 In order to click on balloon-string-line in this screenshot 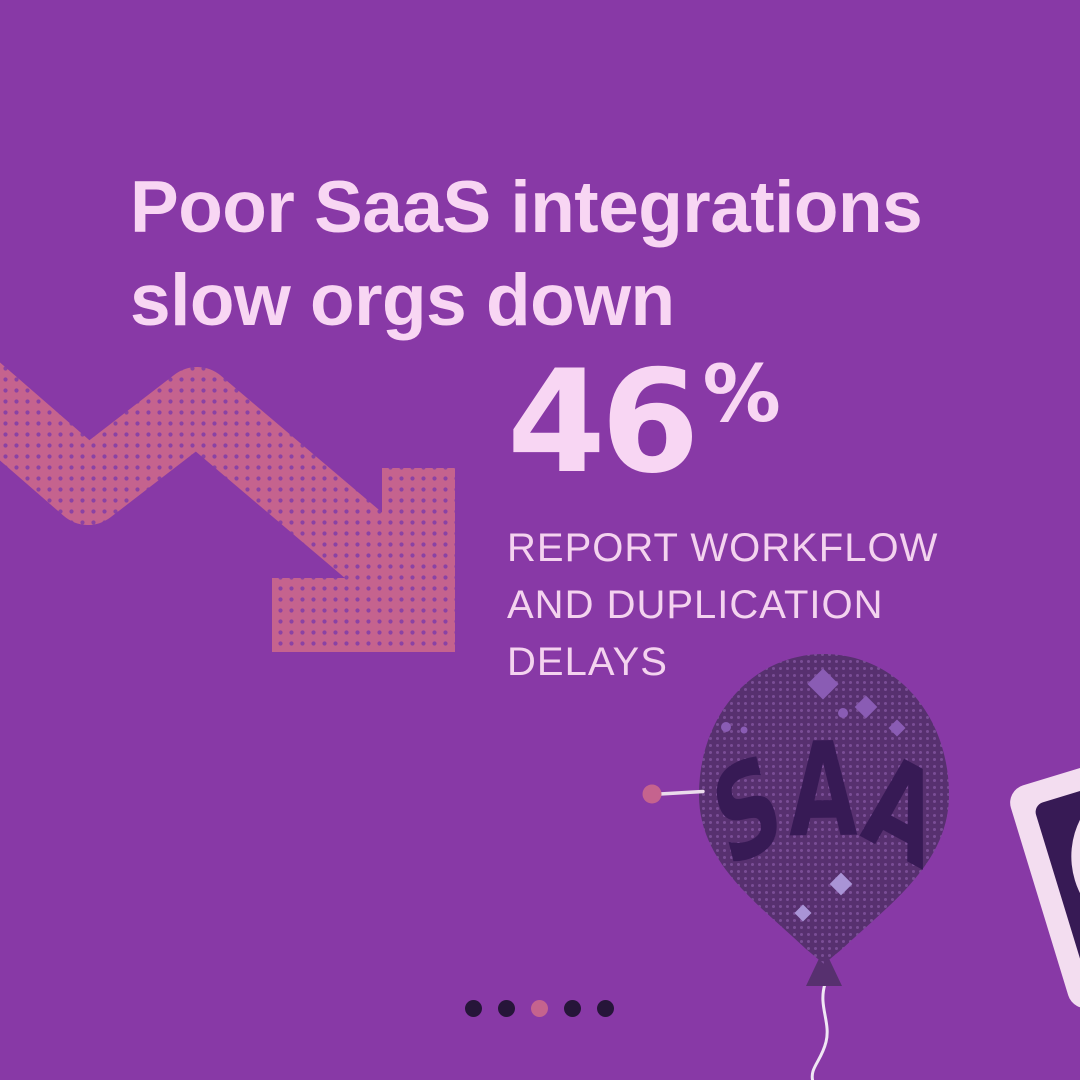, I will do `click(819, 1031)`.